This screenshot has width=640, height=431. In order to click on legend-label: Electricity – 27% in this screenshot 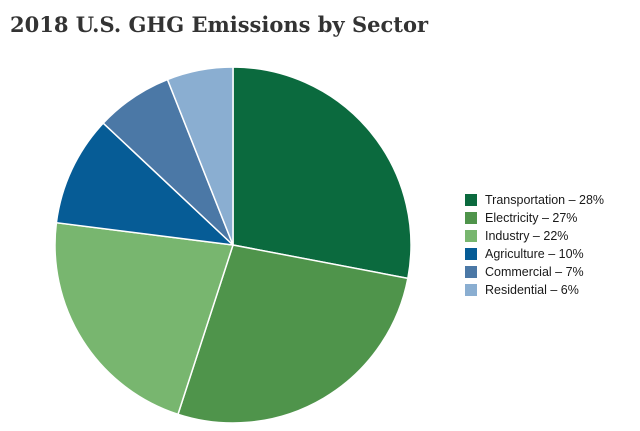, I will do `click(531, 218)`.